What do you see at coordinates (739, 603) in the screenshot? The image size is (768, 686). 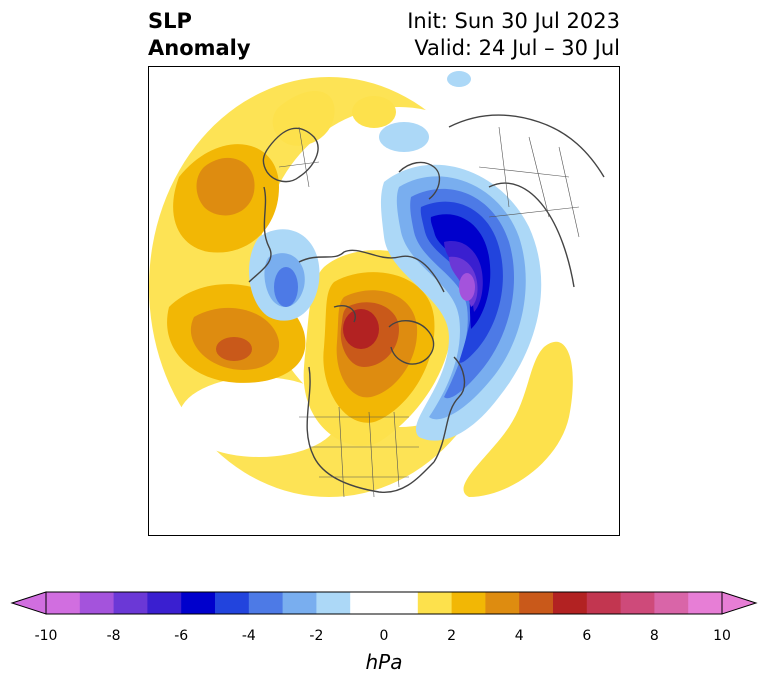 I see `colorbar-extend-high` at bounding box center [739, 603].